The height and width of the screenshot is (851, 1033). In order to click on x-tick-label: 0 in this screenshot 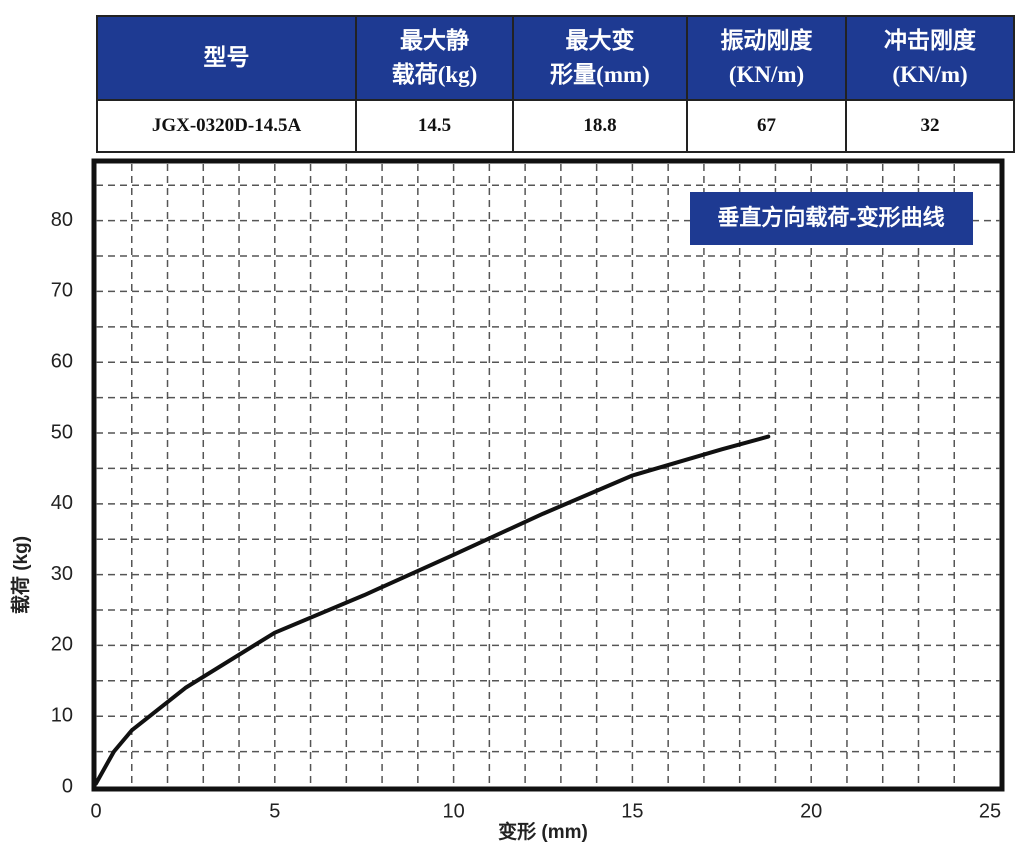, I will do `click(95, 811)`.